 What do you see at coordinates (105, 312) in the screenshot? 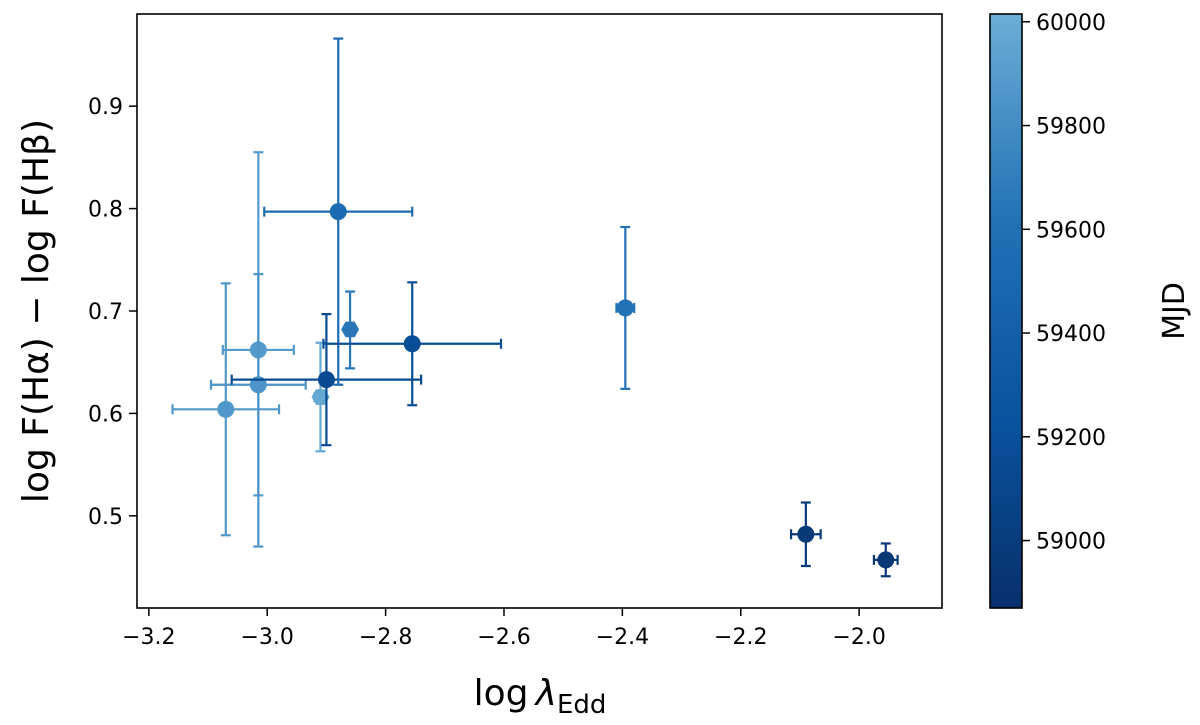
I see `y-tick-label: 0.7` at bounding box center [105, 312].